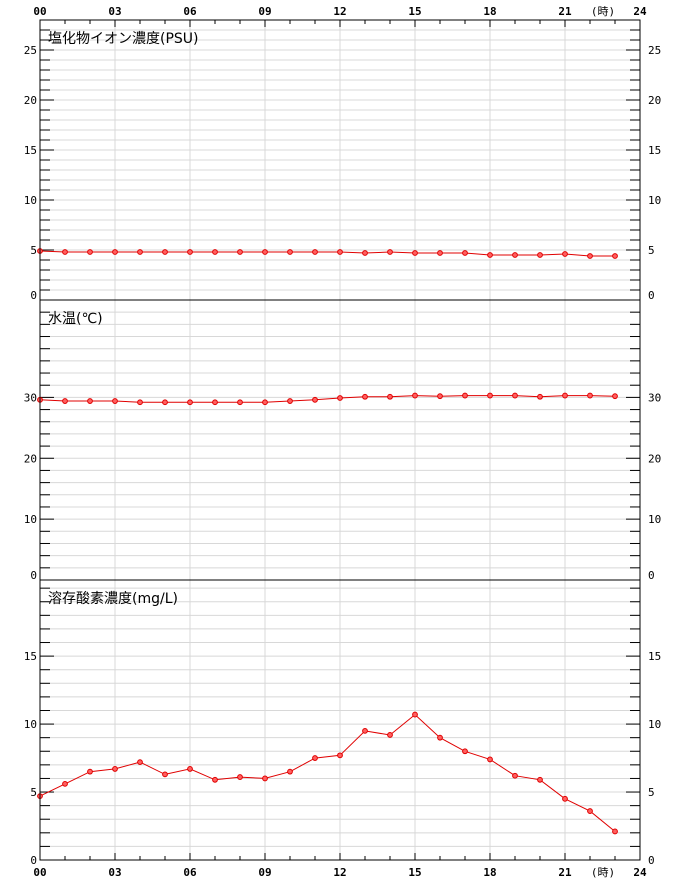 Image resolution: width=680 pixels, height=880 pixels. I want to click on y-tick-label-left: 30, so click(30, 397).